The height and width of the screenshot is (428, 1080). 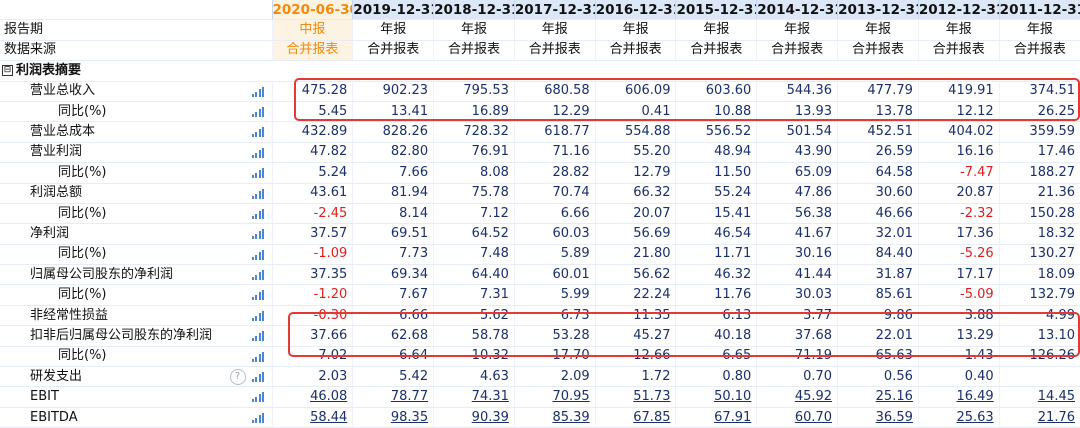 I want to click on value-cell: 11.71, so click(x=716, y=255).